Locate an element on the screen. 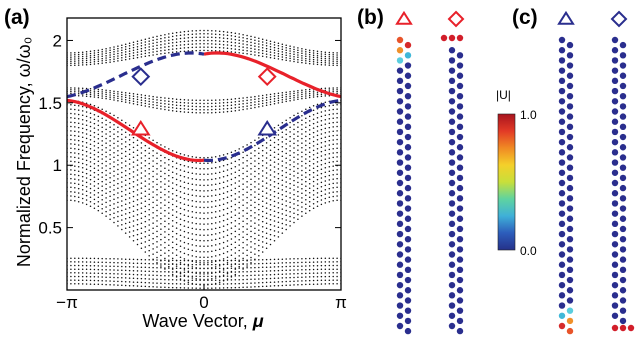 The image size is (639, 337). mode-dot-hot is located at coordinates (408, 55).